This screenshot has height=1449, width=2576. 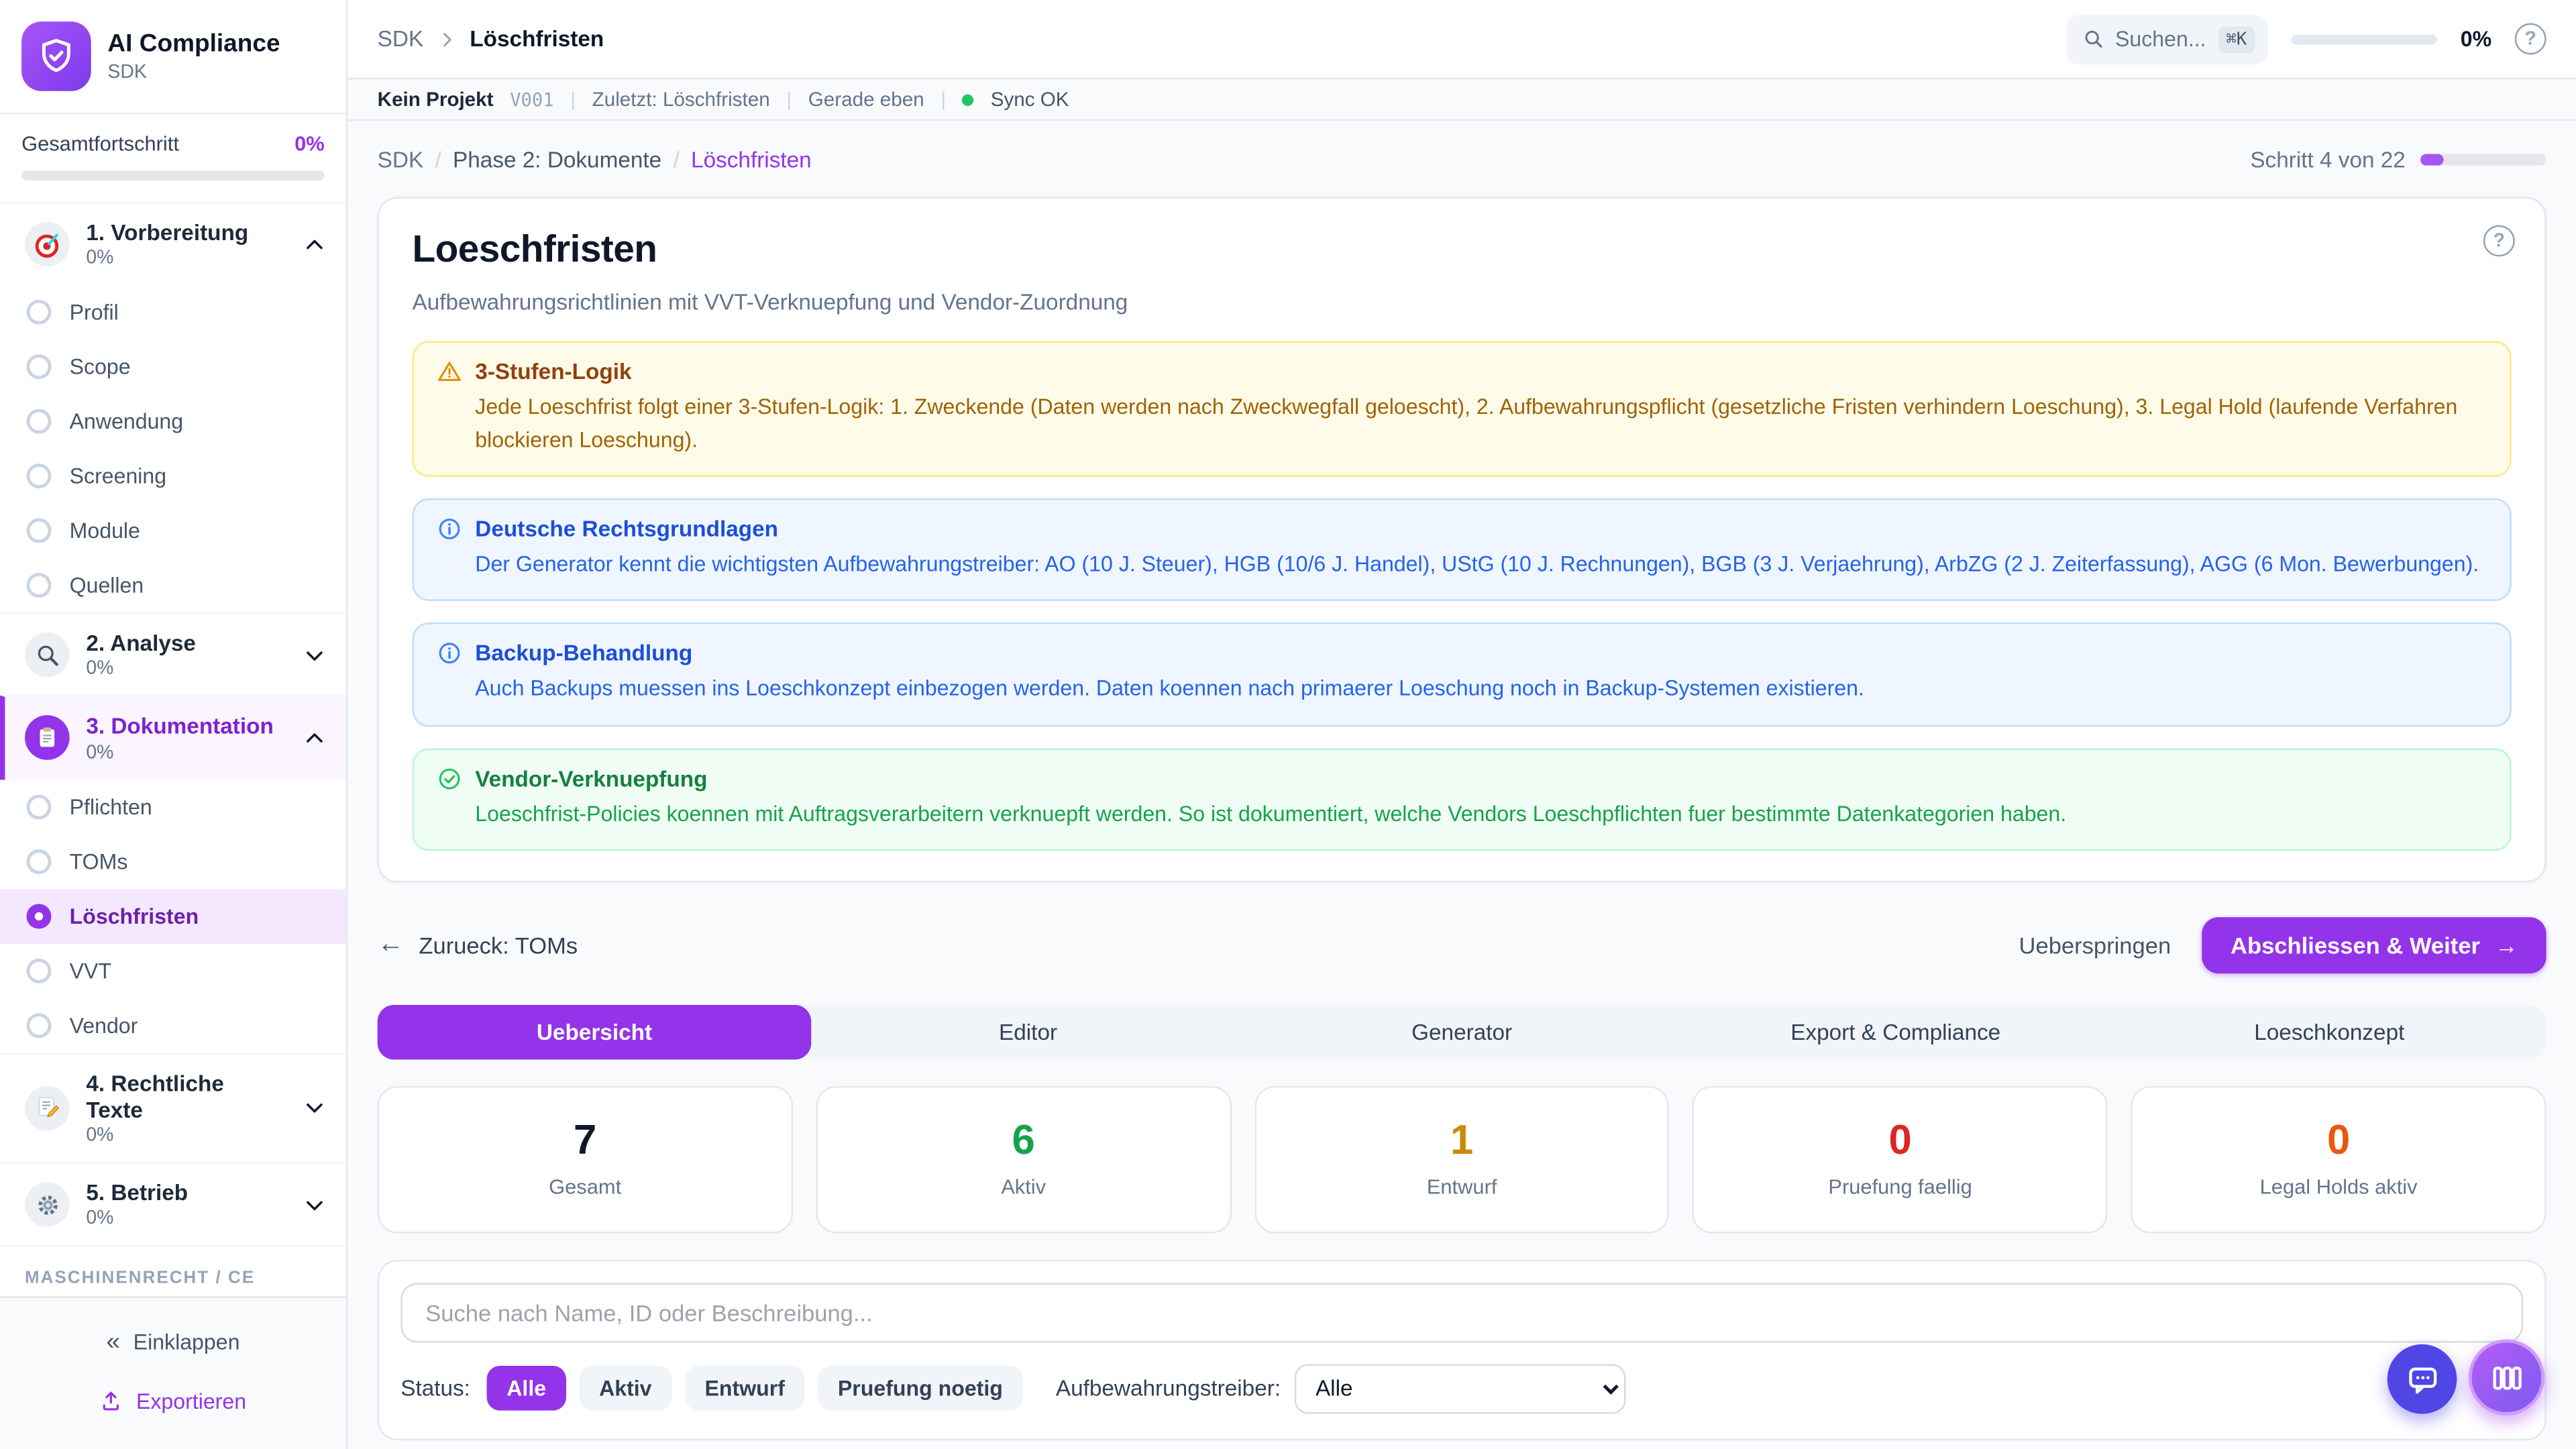 What do you see at coordinates (449, 653) in the screenshot?
I see `info-icon` at bounding box center [449, 653].